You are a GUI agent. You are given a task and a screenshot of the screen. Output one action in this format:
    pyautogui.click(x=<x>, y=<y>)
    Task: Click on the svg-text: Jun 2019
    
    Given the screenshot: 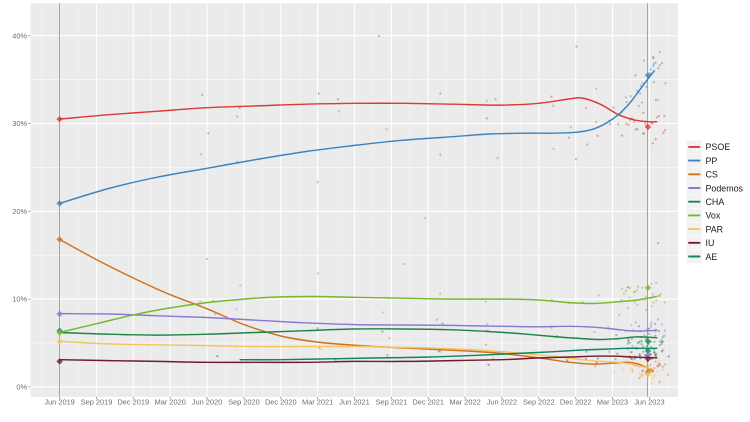 What is the action you would take?
    pyautogui.click(x=59, y=401)
    